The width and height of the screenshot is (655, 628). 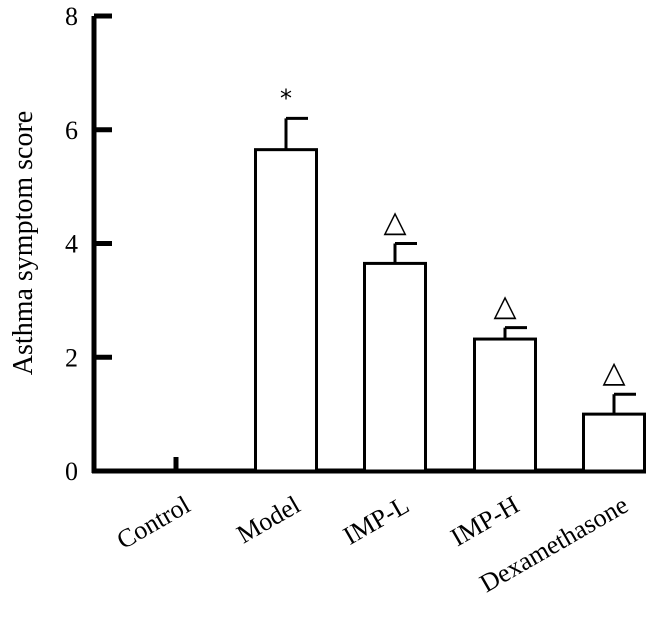 I want to click on y-tick-label: 8, so click(x=71, y=16).